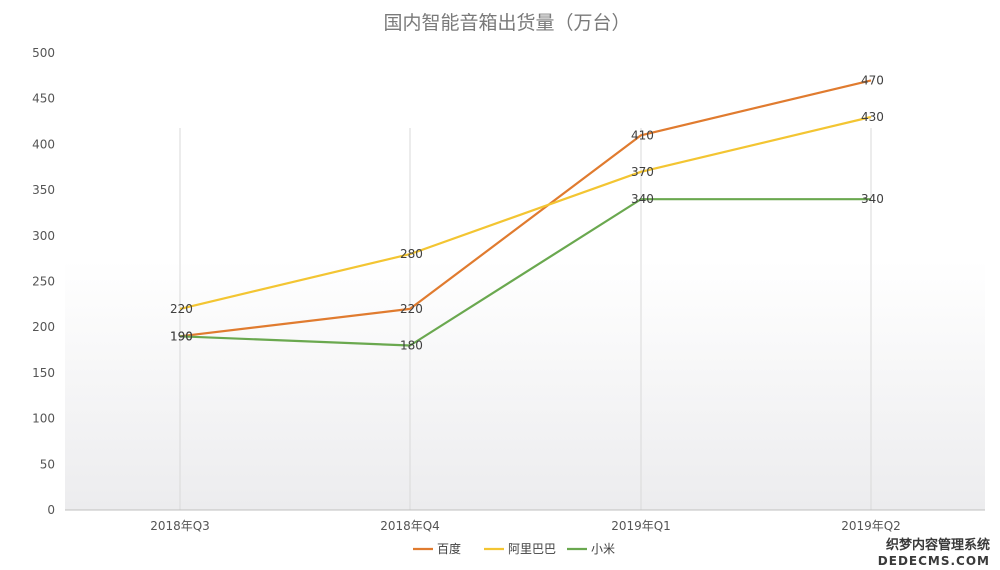 This screenshot has height=570, width=1000. I want to click on y-tick-label: 500, so click(43, 53).